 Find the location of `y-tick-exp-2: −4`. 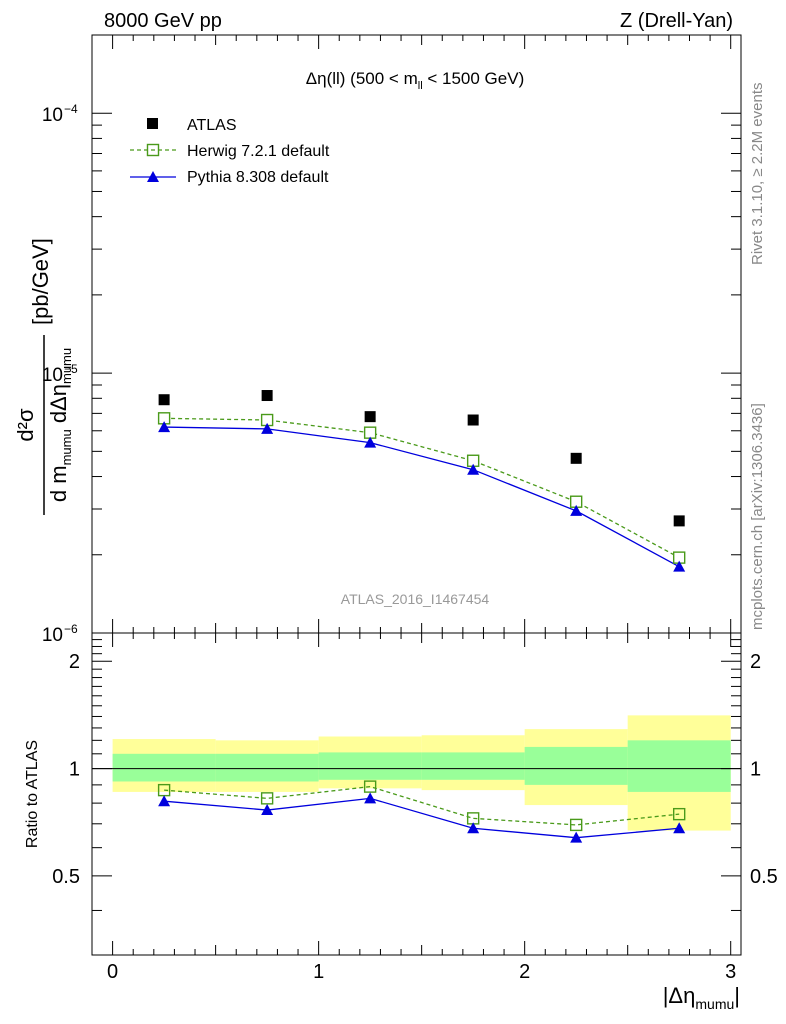

y-tick-exp-2: −4 is located at coordinates (71, 109).